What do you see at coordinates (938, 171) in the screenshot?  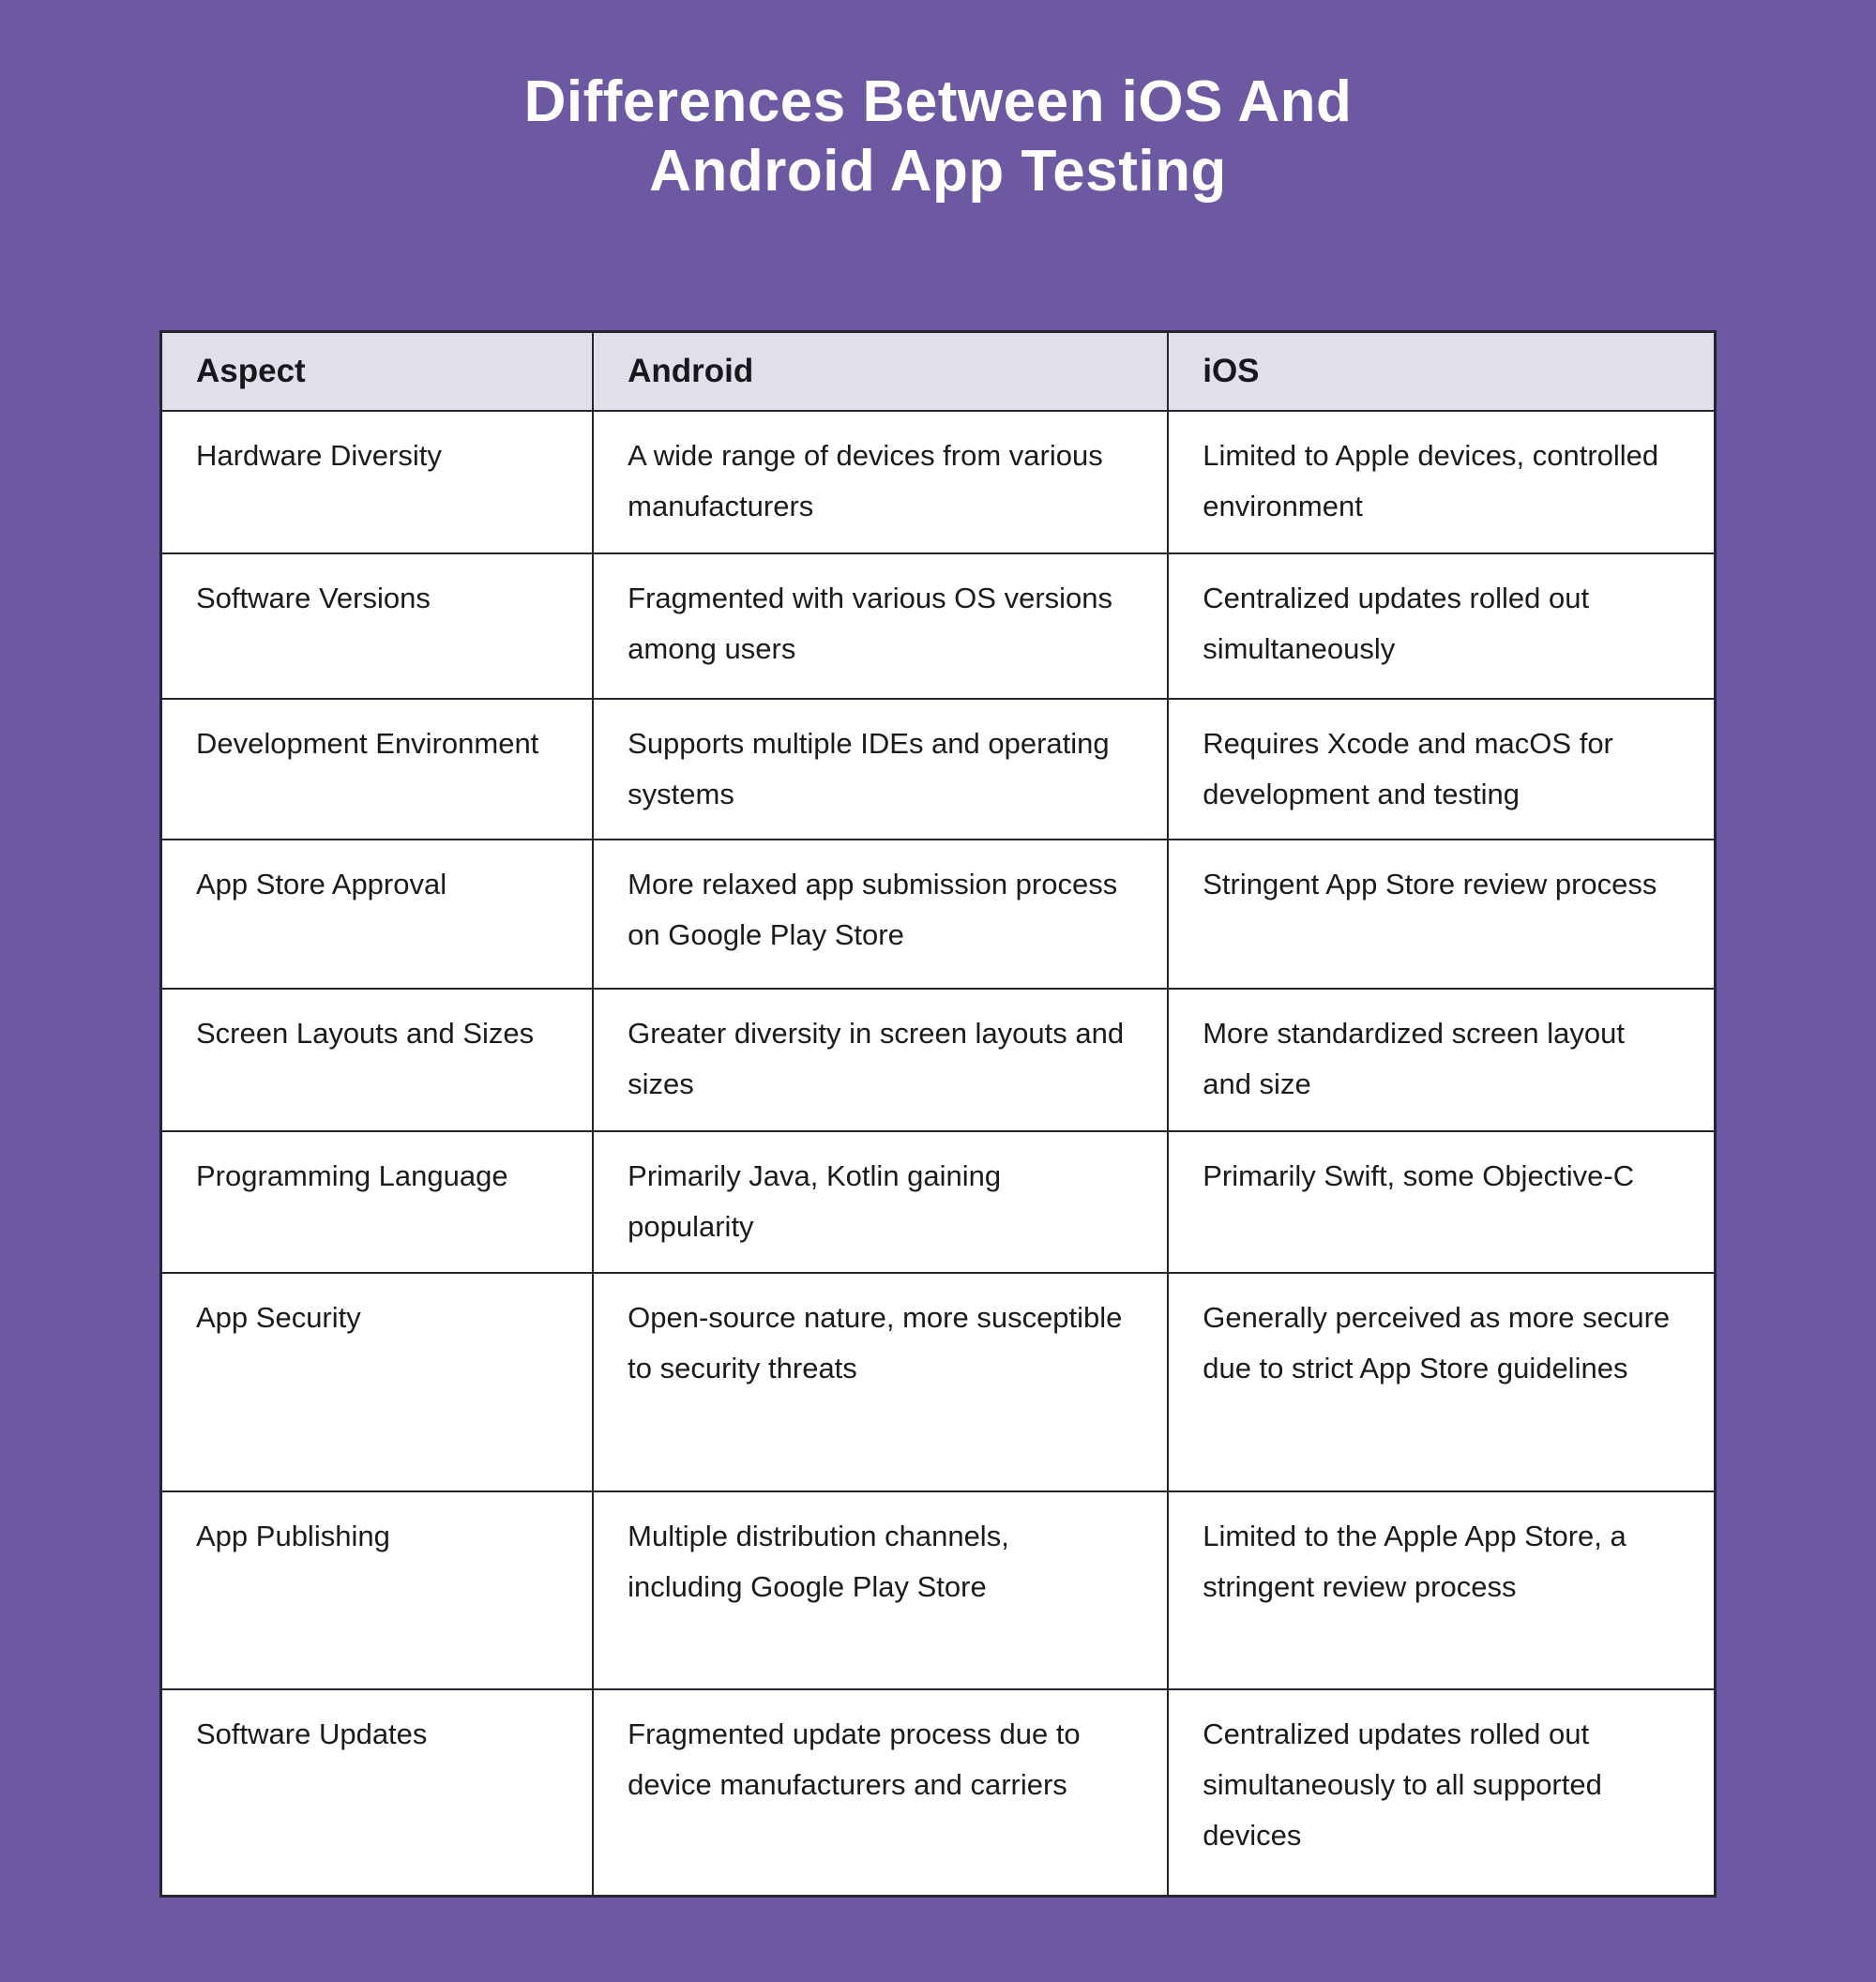 I see `page-title-line2: Android App Testing` at bounding box center [938, 171].